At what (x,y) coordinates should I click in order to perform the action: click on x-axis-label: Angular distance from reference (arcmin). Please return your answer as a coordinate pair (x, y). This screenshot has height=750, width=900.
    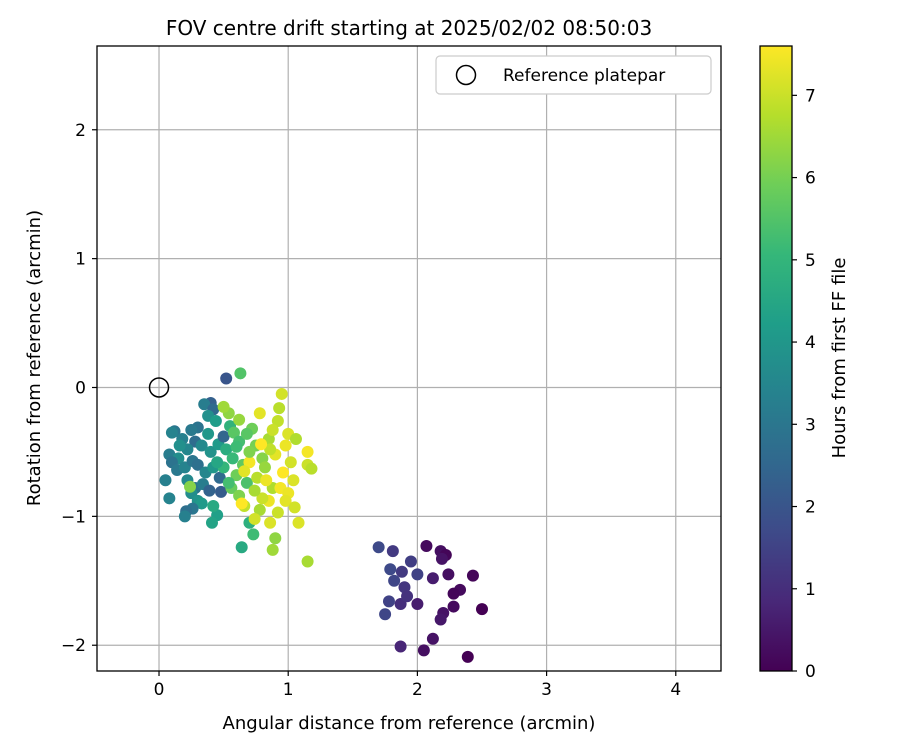
    Looking at the image, I should click on (409, 723).